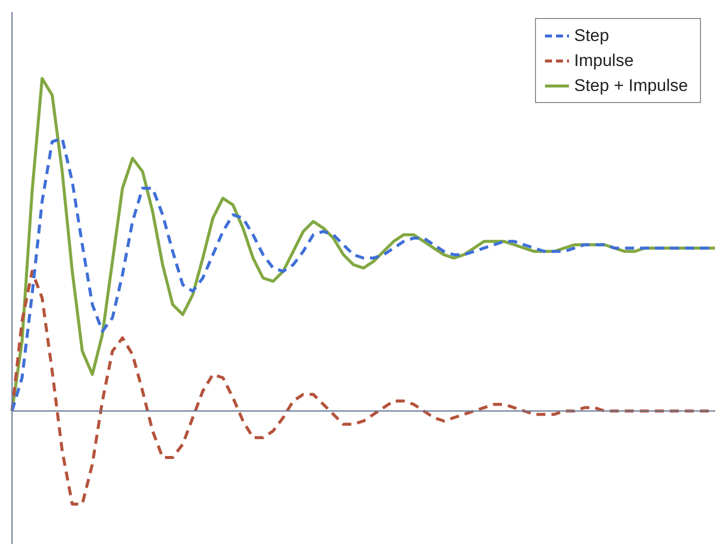  I want to click on legend-label: Step + Impulse, so click(631, 86).